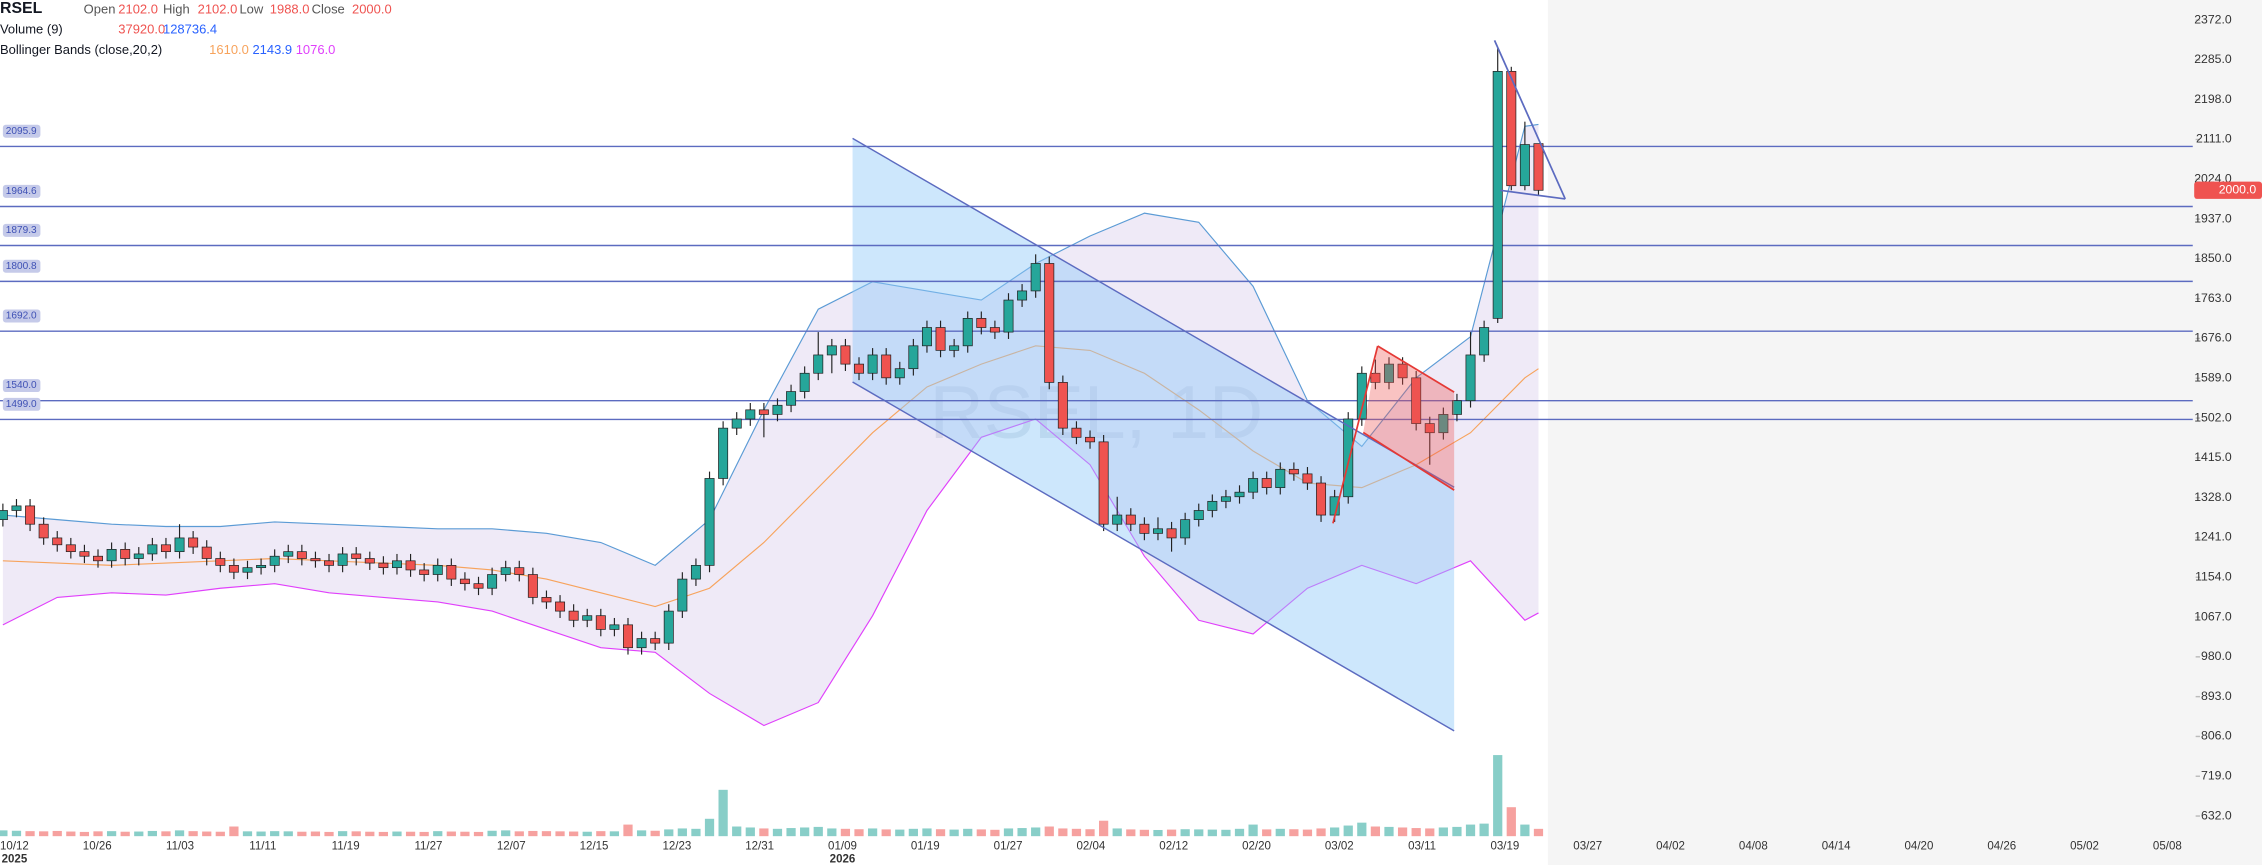 This screenshot has width=2262, height=865. I want to click on y-tick-label: 2111.0, so click(2214, 139).